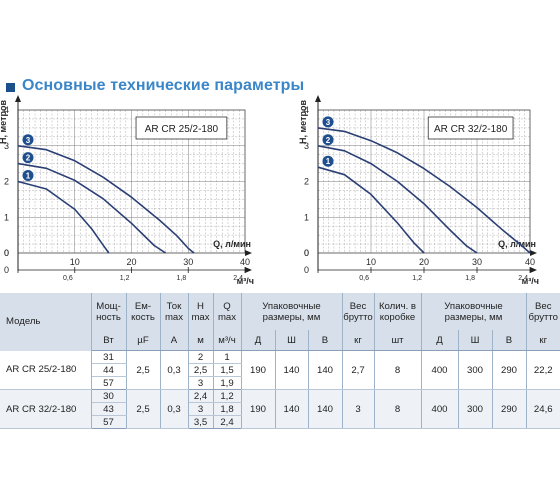  I want to click on col-model: Модель, so click(46, 322).